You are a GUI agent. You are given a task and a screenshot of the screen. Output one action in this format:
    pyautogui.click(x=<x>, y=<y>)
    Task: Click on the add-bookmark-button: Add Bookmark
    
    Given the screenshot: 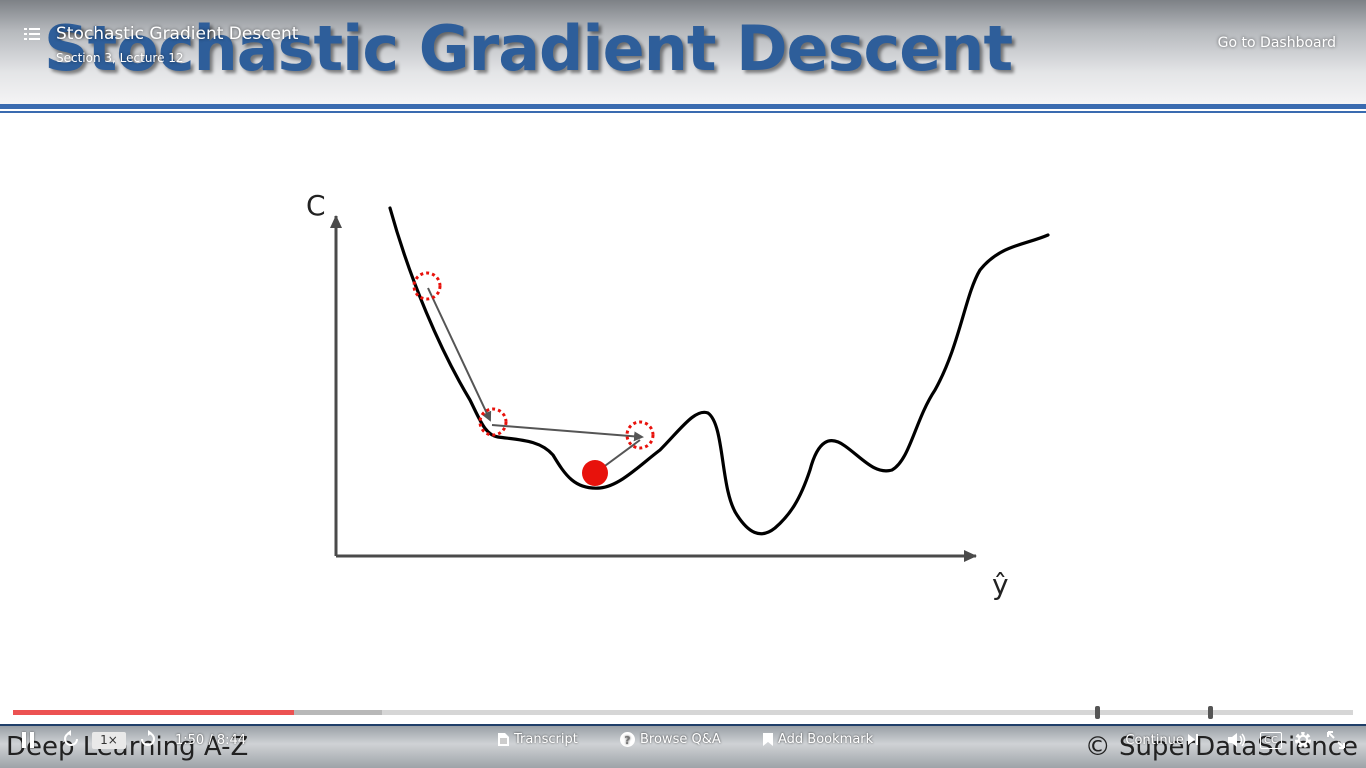 What is the action you would take?
    pyautogui.click(x=818, y=739)
    